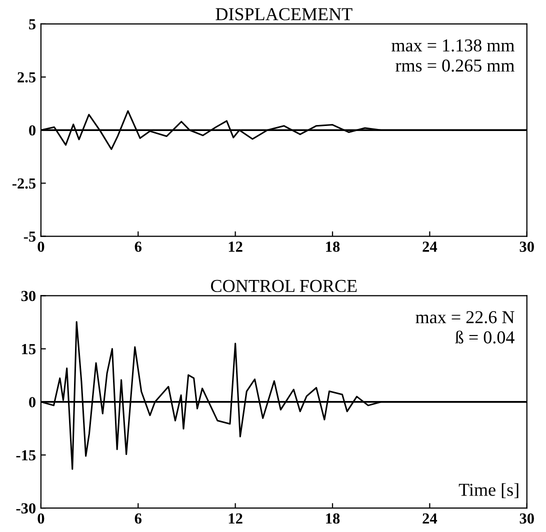 The width and height of the screenshot is (546, 532). I want to click on x-axis-title: Time [s], so click(488, 490).